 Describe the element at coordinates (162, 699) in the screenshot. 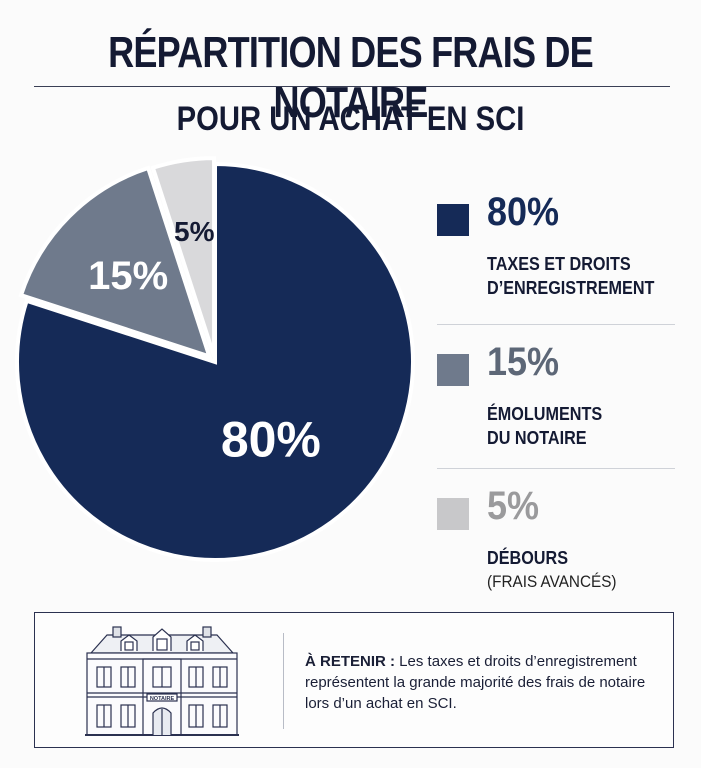

I see `building-sign-text: NOTAIRE` at that location.